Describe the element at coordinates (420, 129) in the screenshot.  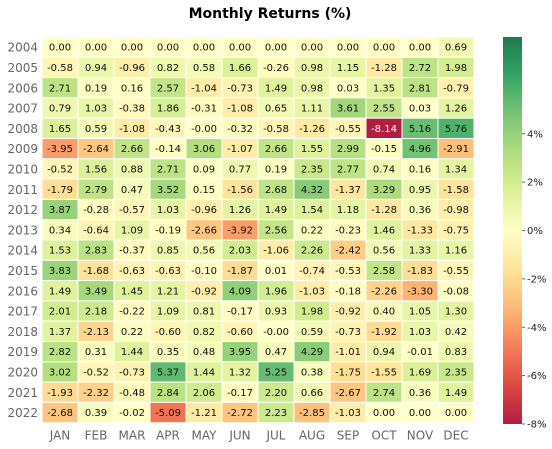
I see `cell-value-label: 5.16` at that location.